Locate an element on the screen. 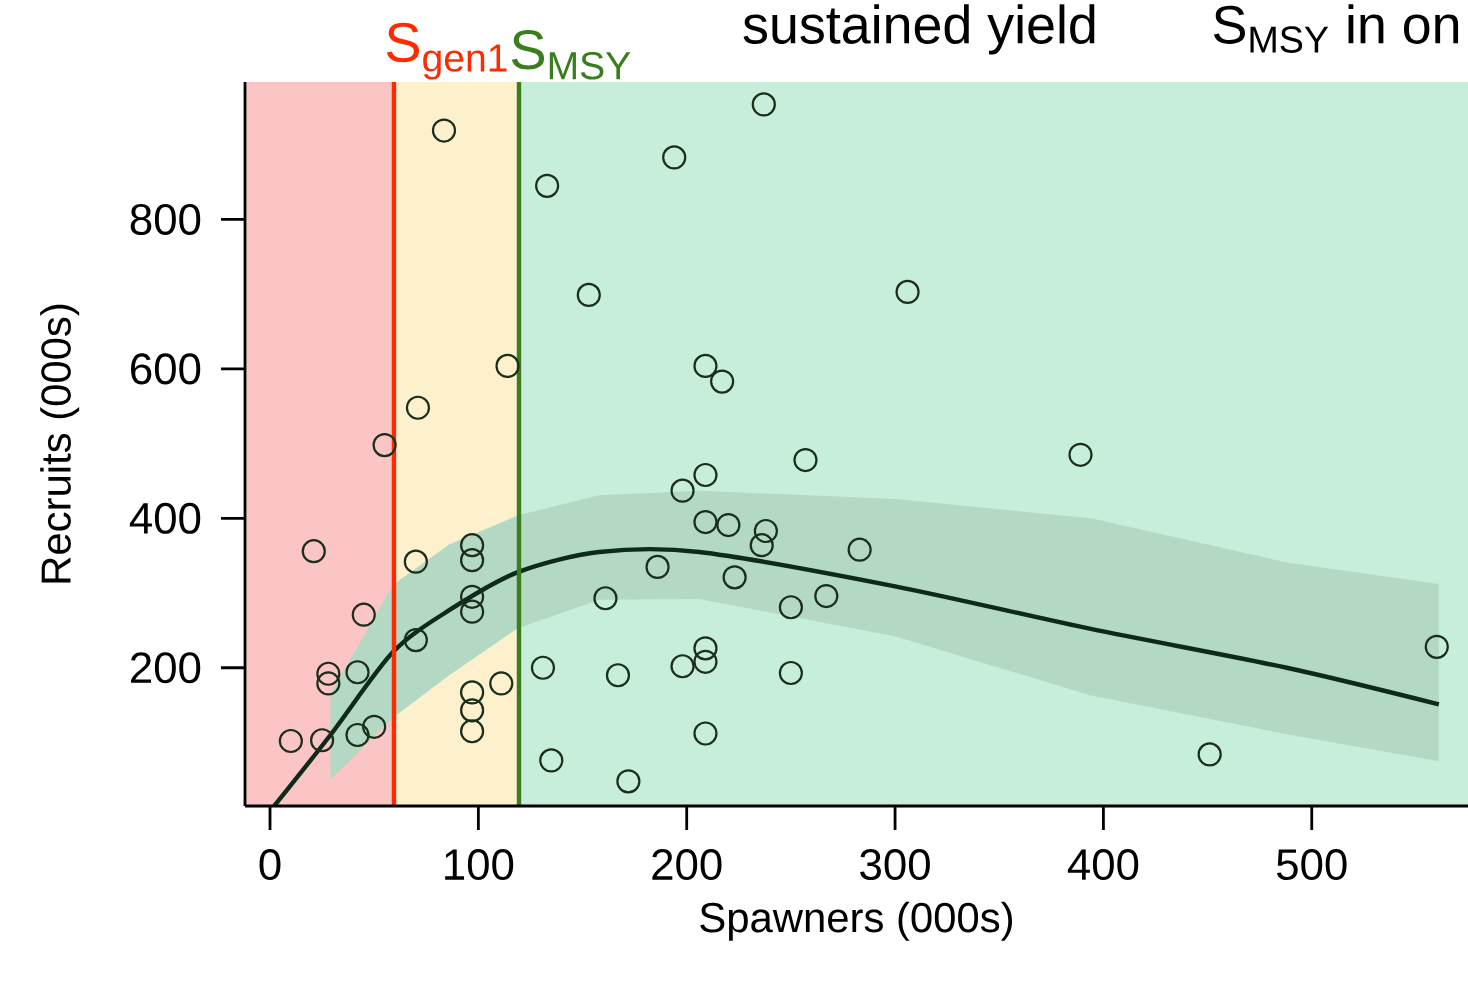  y-axis-title: Recruits (000s) is located at coordinates (60, 443).